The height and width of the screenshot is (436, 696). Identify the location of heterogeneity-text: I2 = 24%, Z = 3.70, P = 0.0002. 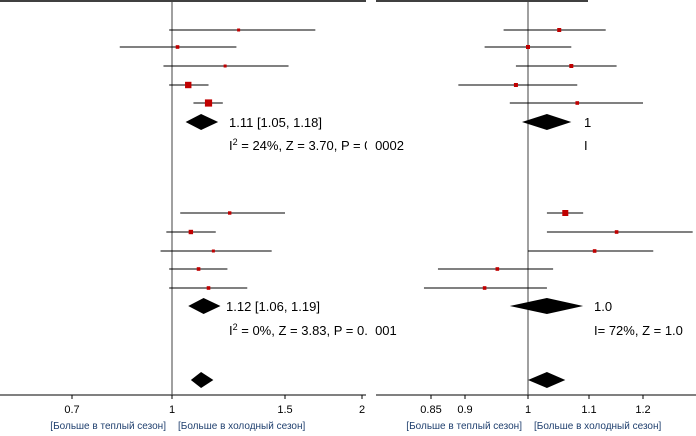
(316, 145).